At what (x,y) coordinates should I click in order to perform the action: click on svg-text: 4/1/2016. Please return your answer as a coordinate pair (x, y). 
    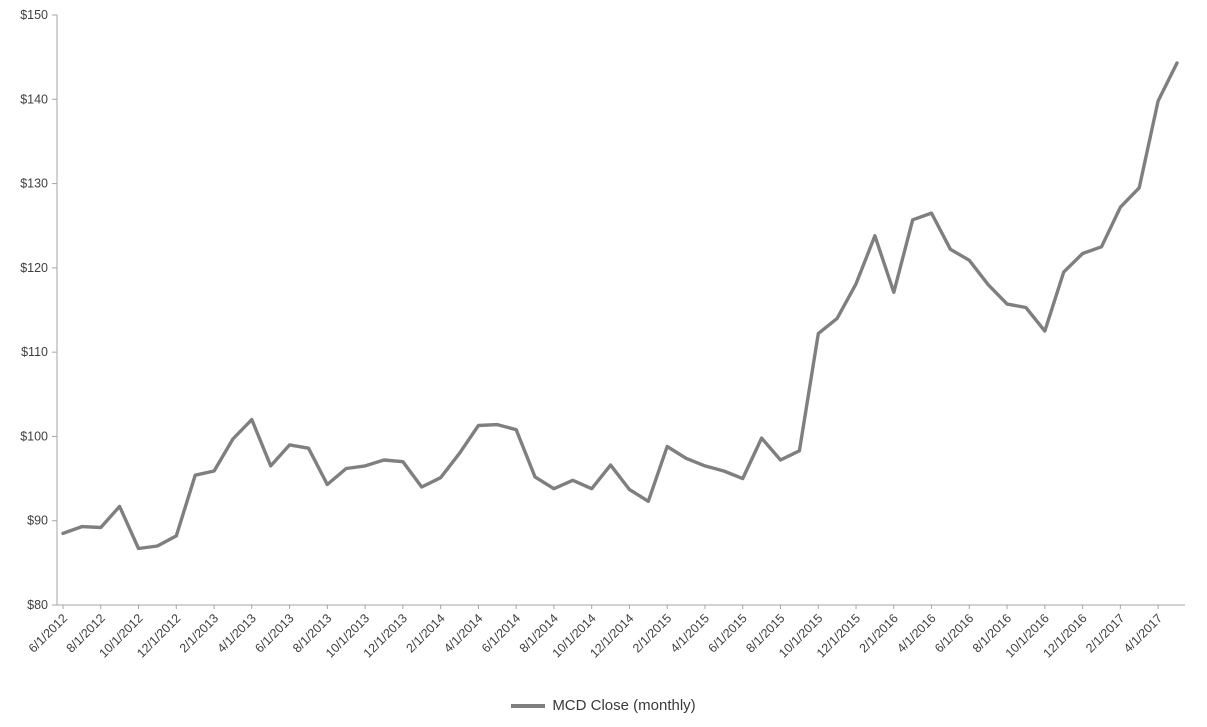
    Looking at the image, I should click on (916, 633).